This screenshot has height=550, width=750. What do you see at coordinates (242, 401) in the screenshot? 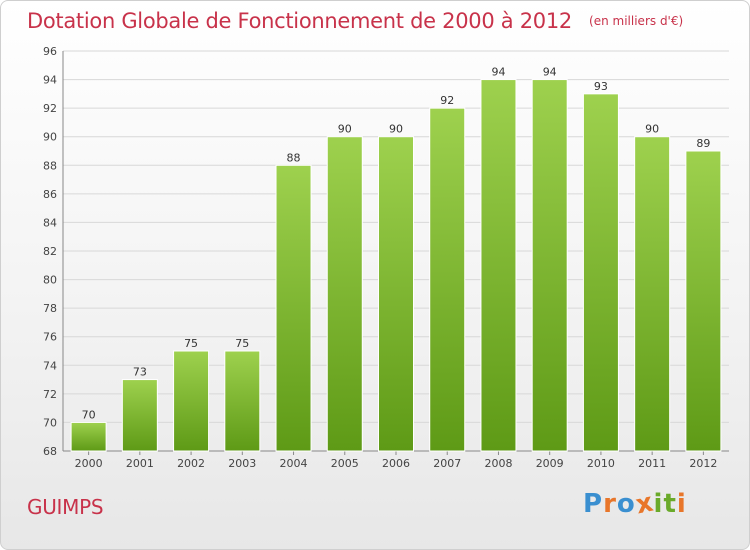
I see `bar-2003` at bounding box center [242, 401].